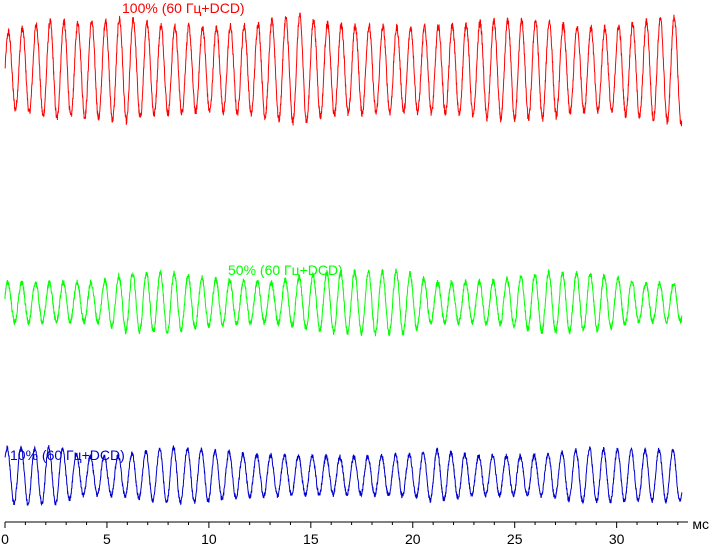 The height and width of the screenshot is (551, 711). I want to click on series-line-50-percent, so click(343, 302).